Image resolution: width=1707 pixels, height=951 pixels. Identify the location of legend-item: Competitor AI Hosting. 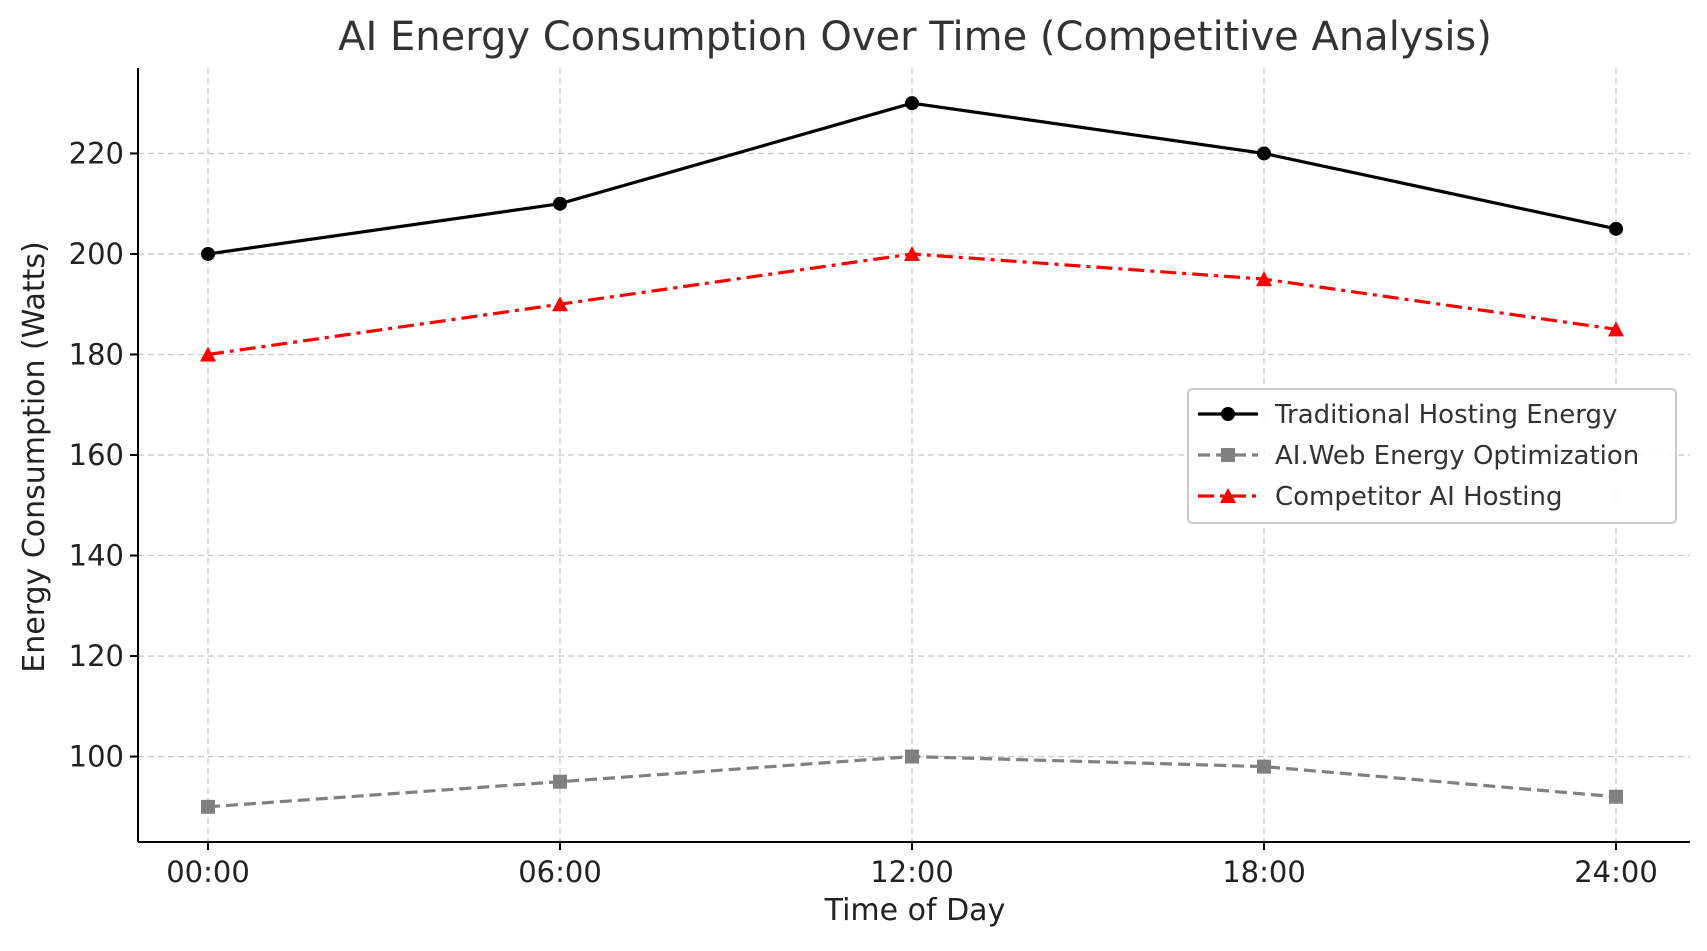
(1380, 497).